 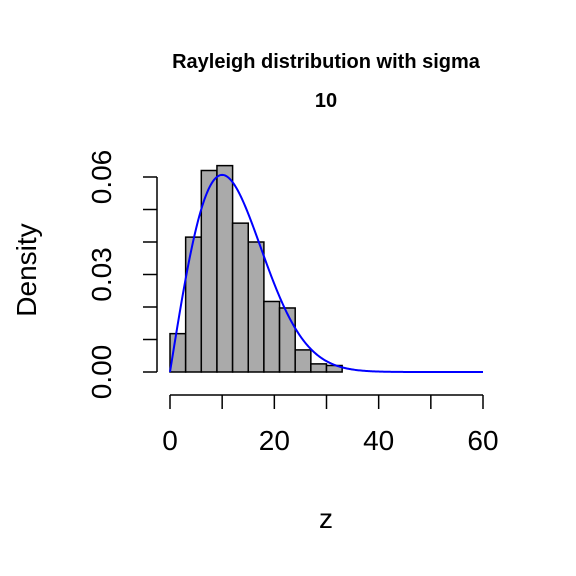 What do you see at coordinates (170, 440) in the screenshot?
I see `x-tick-label: 0` at bounding box center [170, 440].